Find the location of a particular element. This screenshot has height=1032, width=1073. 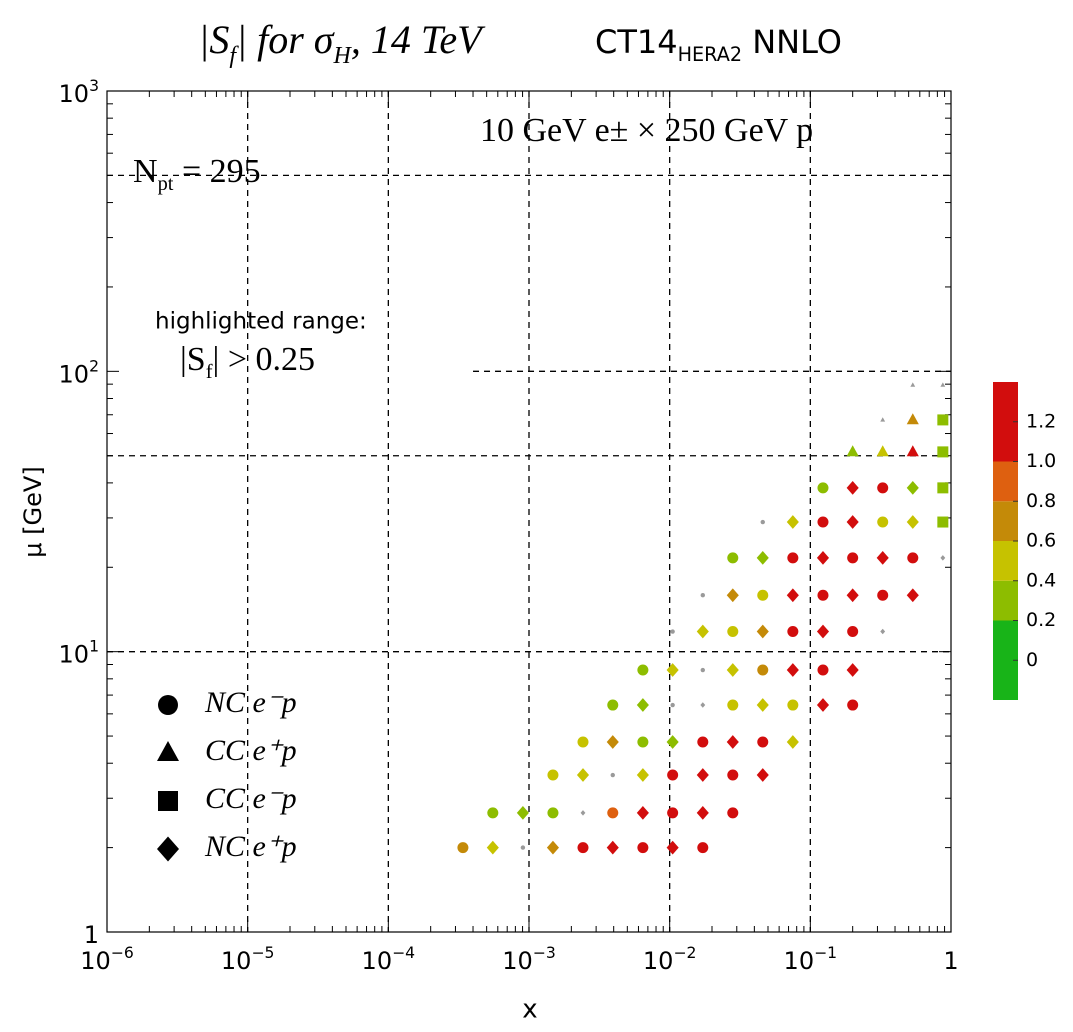

y-axis-label: μ [GeV] is located at coordinates (33, 511).